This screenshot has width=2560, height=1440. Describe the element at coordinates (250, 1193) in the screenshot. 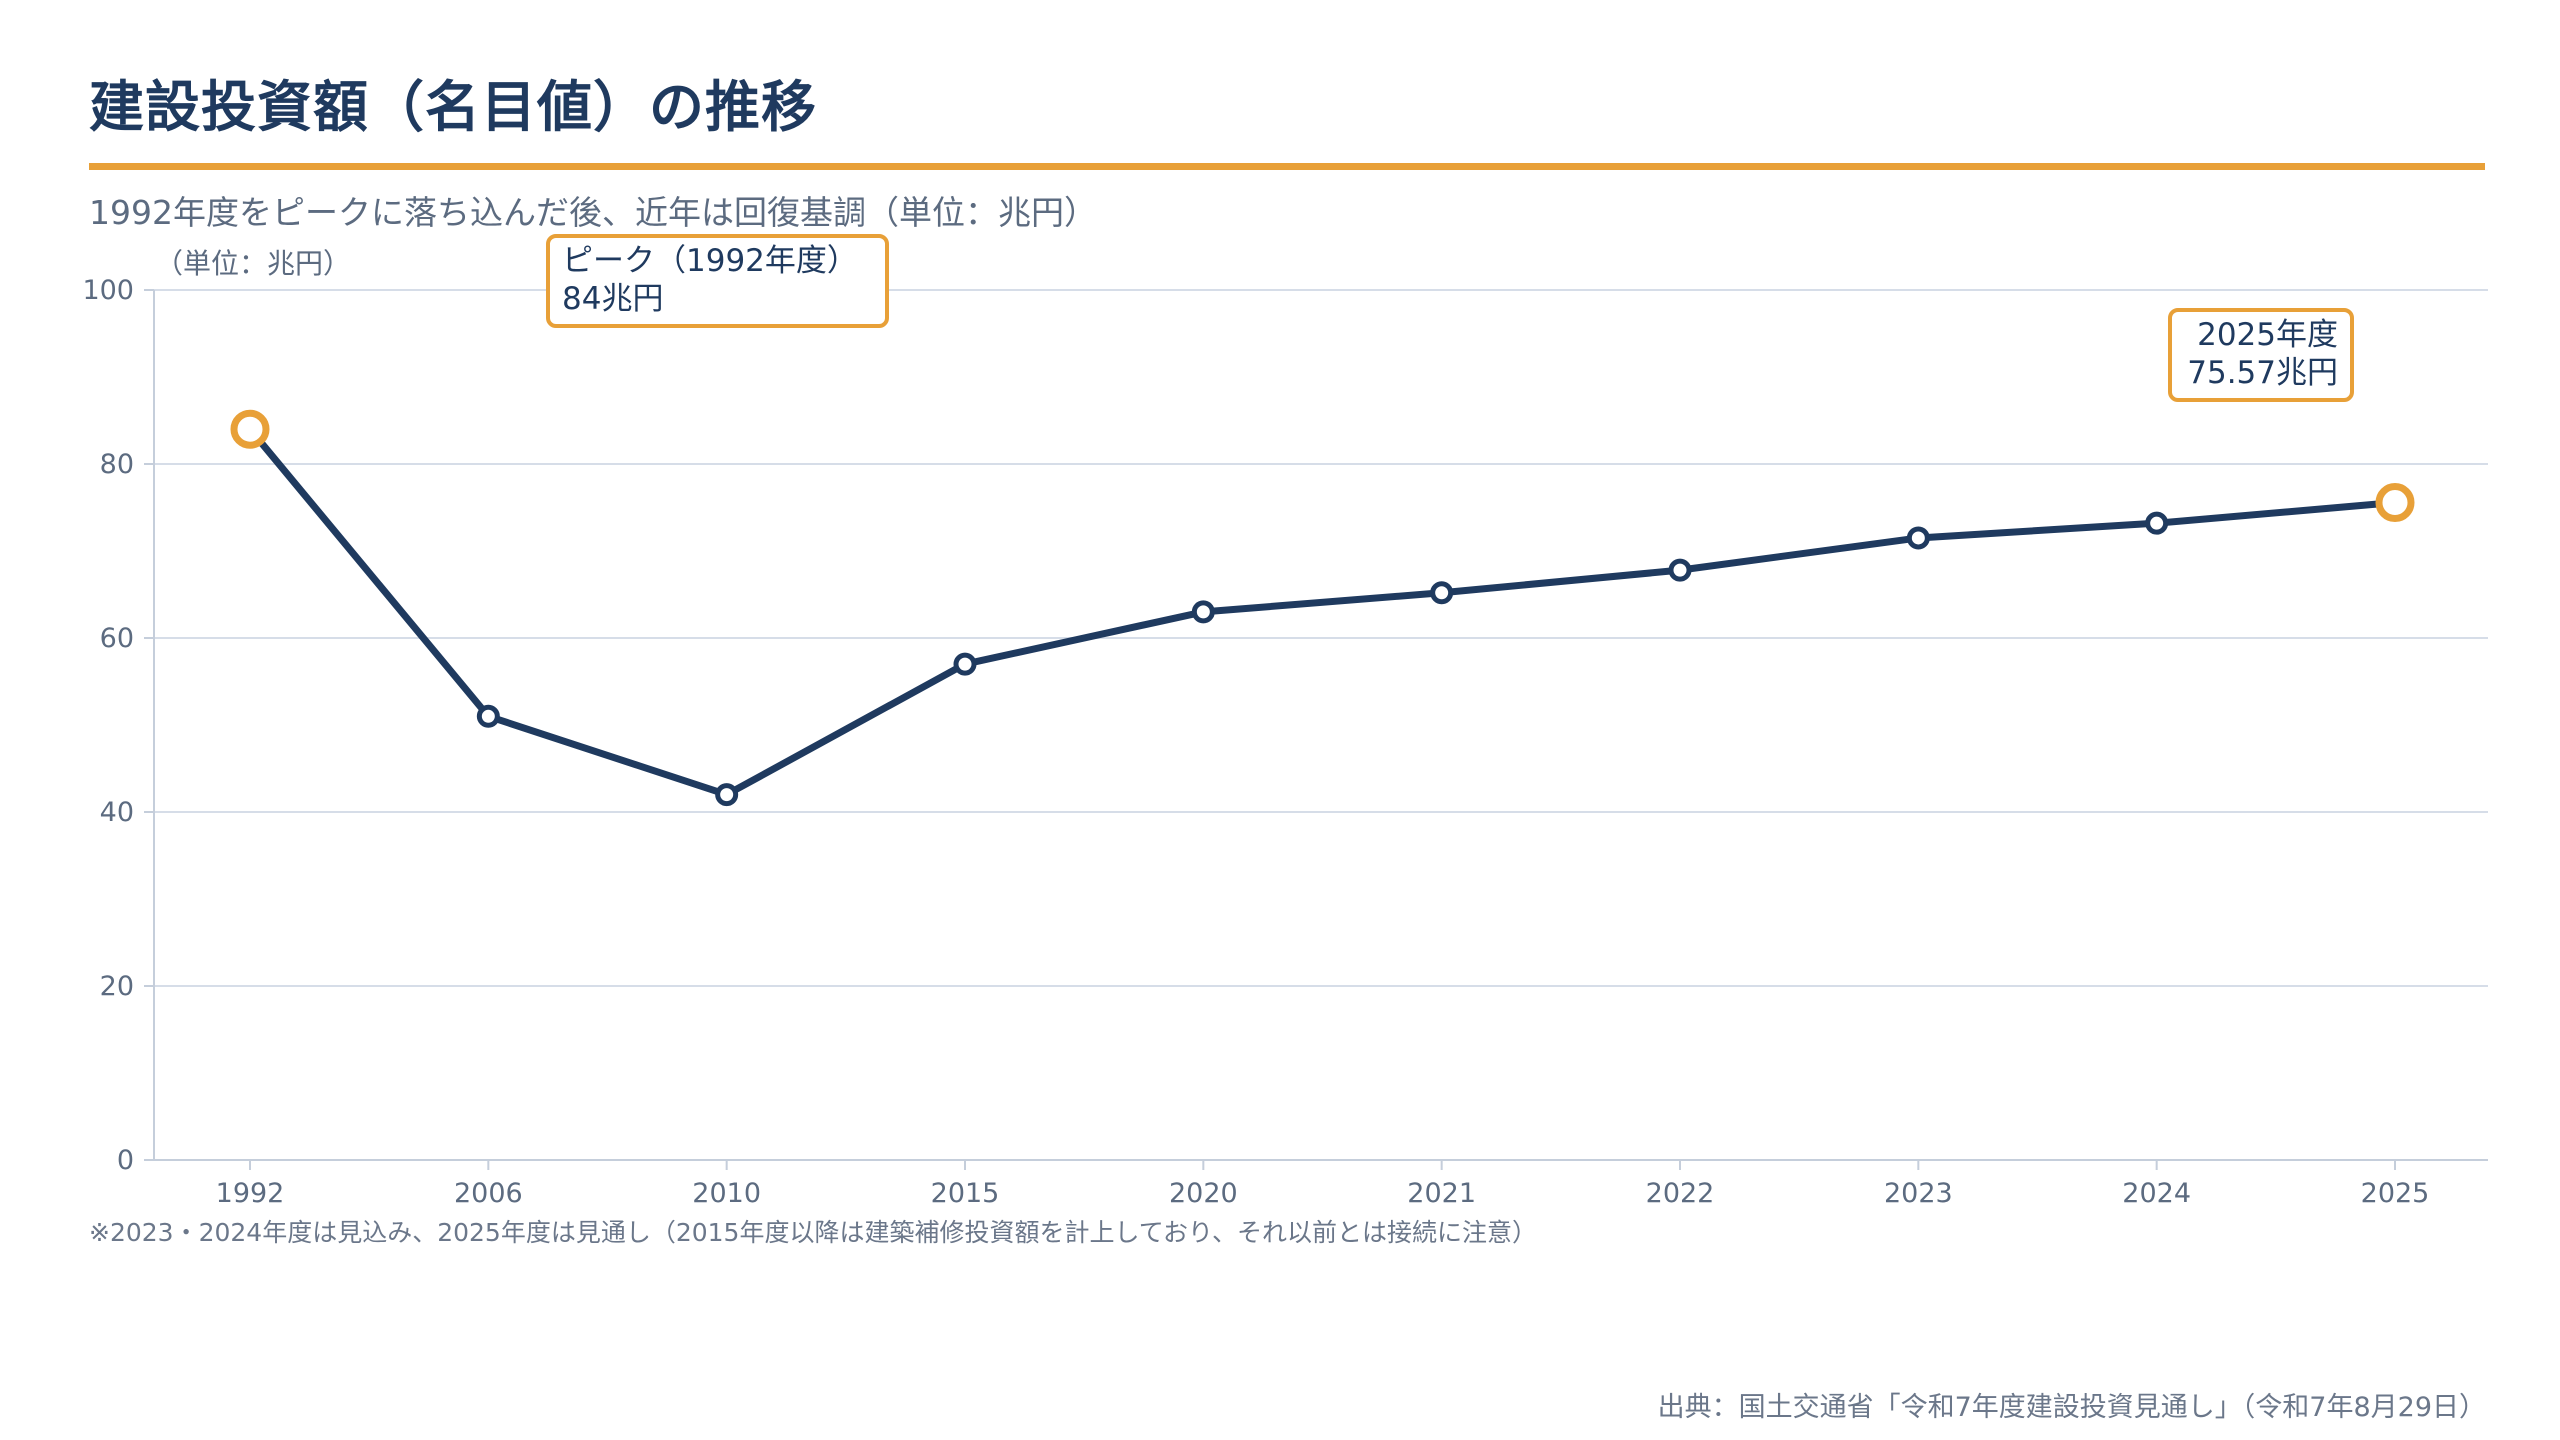

I see `x-tick-label-1992: 1992` at that location.